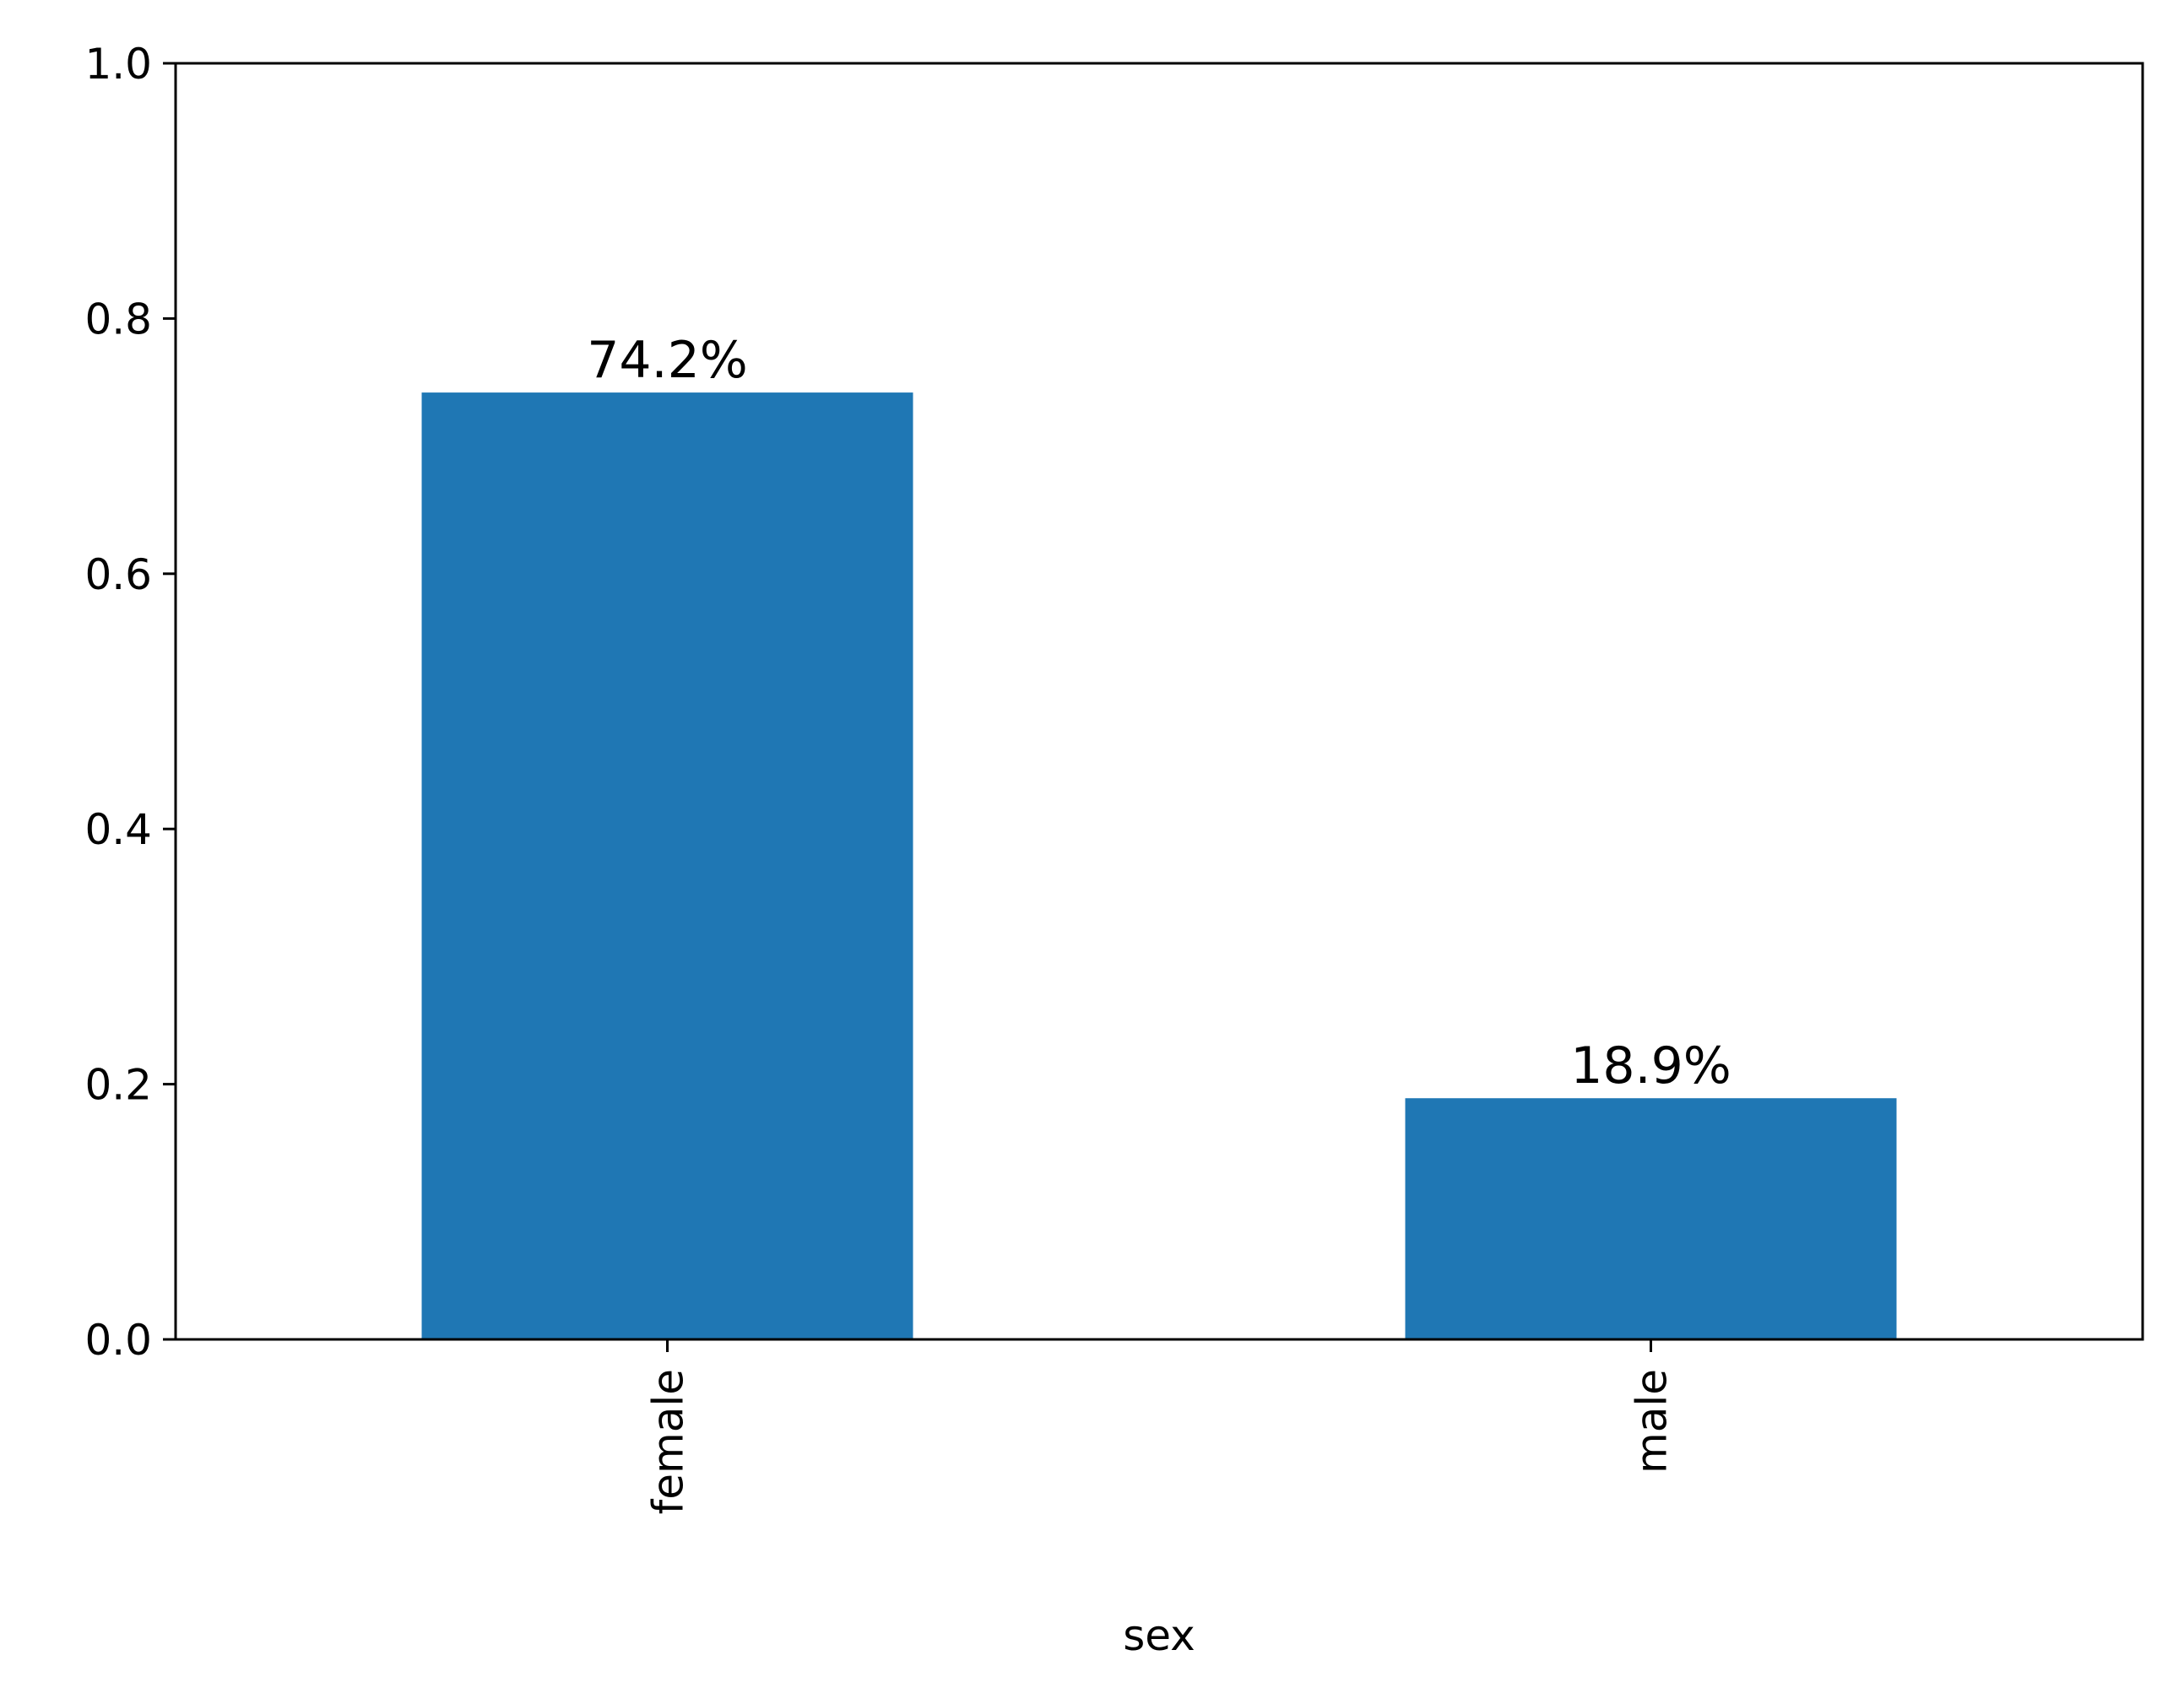 The height and width of the screenshot is (1704, 2184). Describe the element at coordinates (1651, 1218) in the screenshot. I see `bar-male` at that location.